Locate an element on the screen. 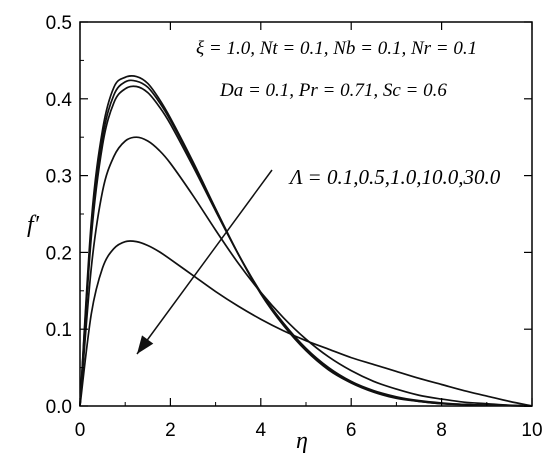 Image resolution: width=554 pixels, height=460 pixels. y-tick-label: 0.2 is located at coordinates (59, 253).